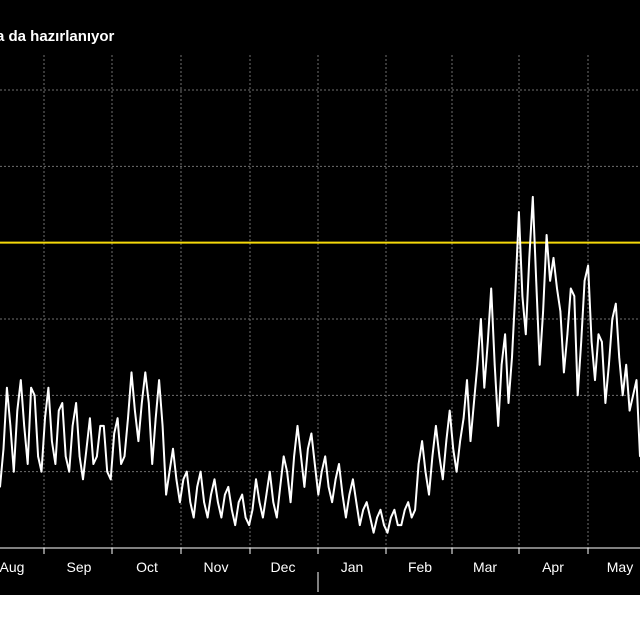  Describe the element at coordinates (79, 567) in the screenshot. I see `x-tick-label: Sep` at that location.